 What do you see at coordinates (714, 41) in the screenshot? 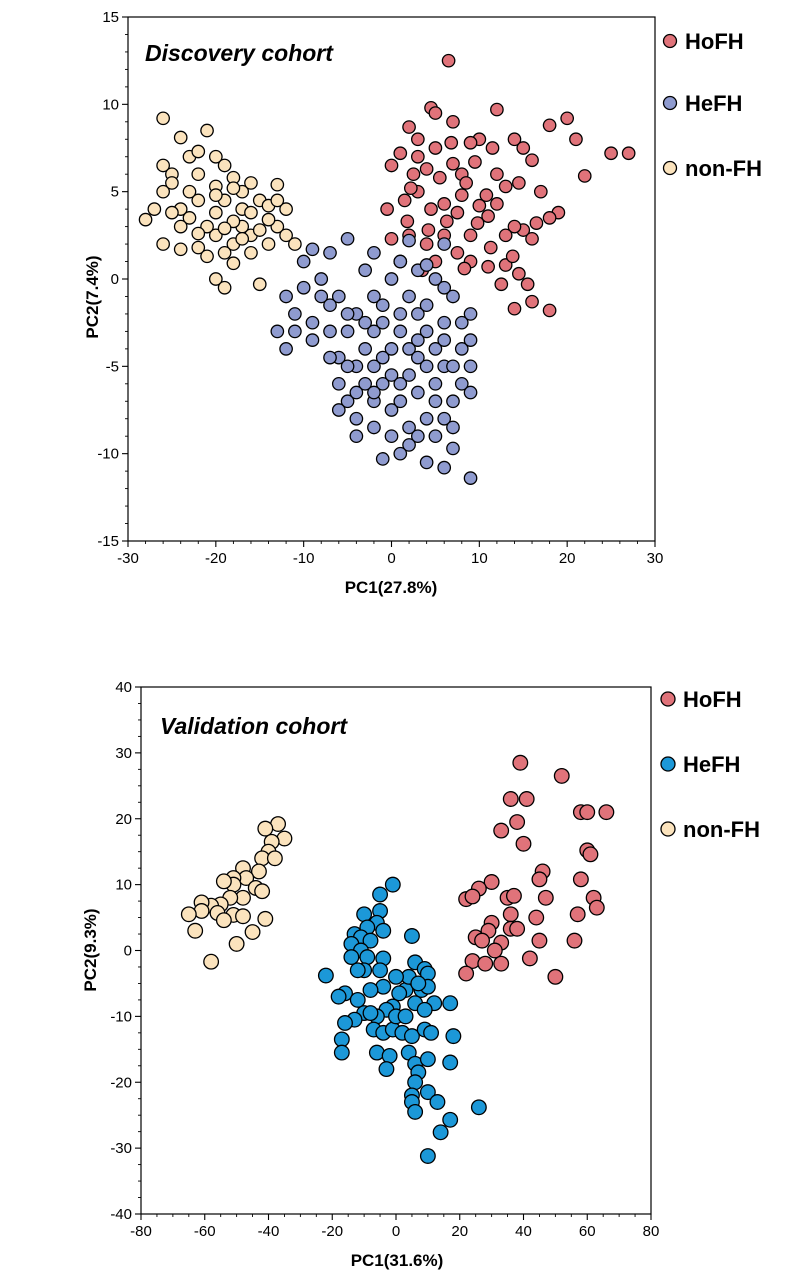
I see `legend-label-hofh: HoFH` at bounding box center [714, 41].